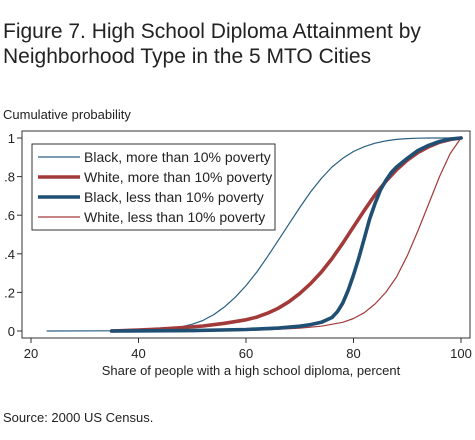 The width and height of the screenshot is (475, 440). I want to click on x-tick-label: 40, so click(138, 353).